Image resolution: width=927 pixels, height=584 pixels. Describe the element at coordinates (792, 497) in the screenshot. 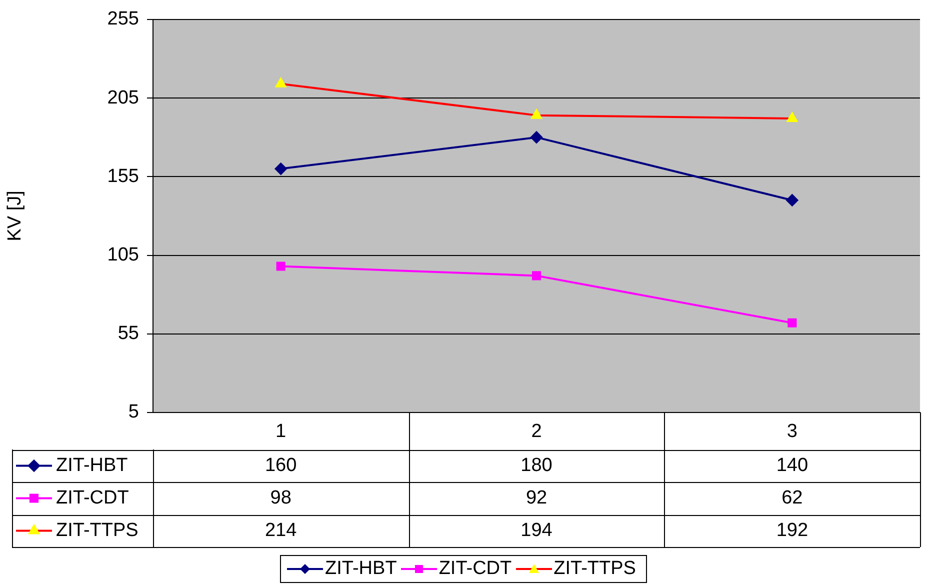

I see `data-label: 62` at that location.